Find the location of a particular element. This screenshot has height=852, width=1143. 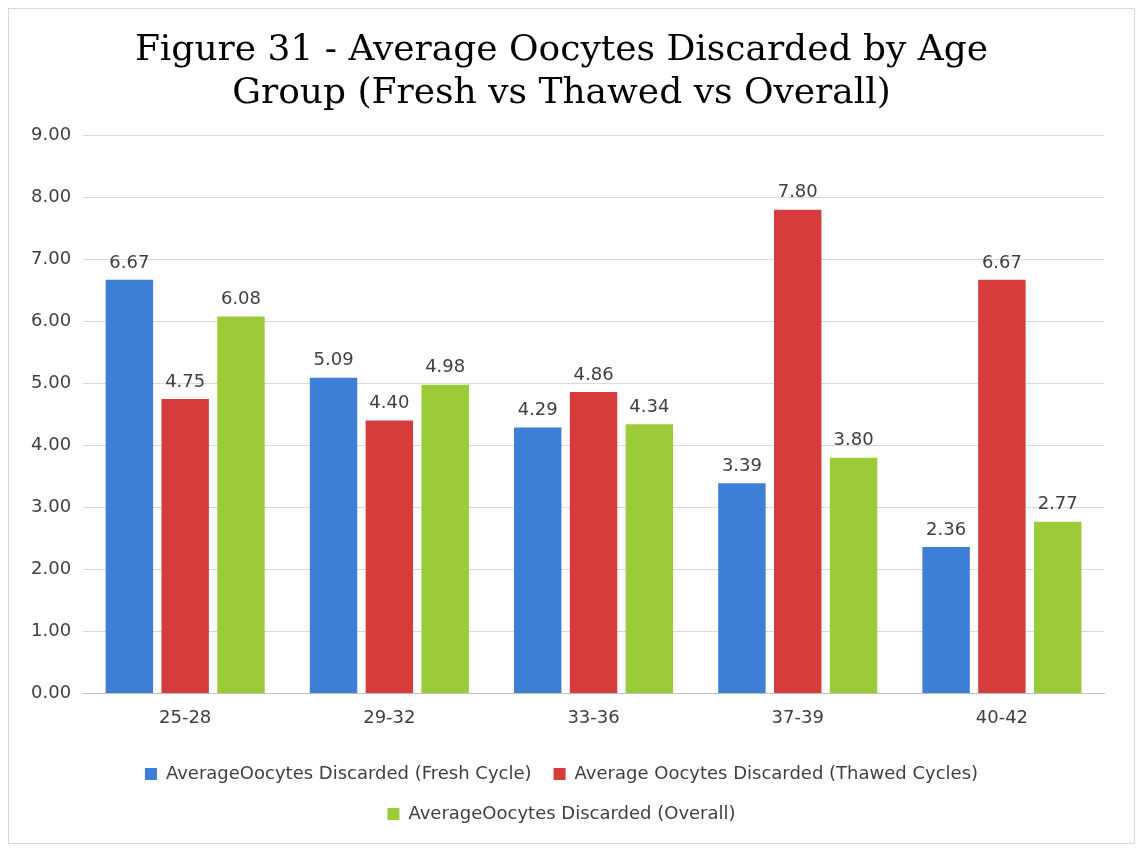

data-label: 4.75 is located at coordinates (185, 380).